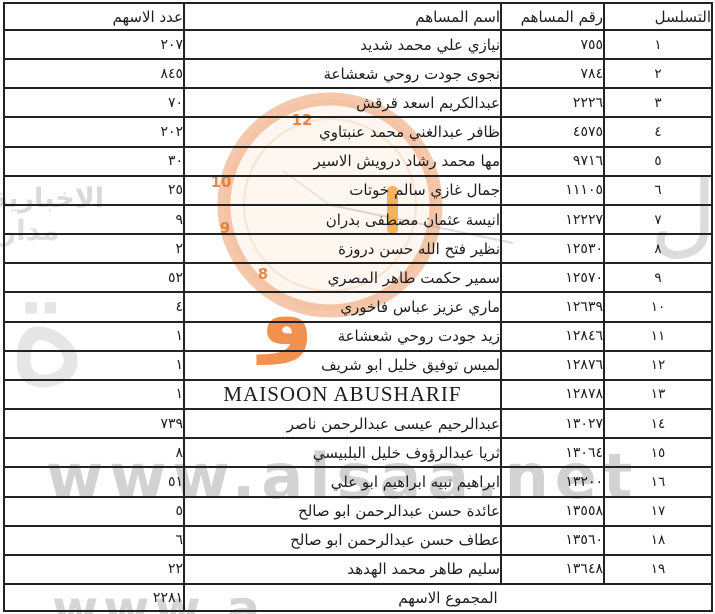  Describe the element at coordinates (658, 336) in the screenshot. I see `cell-serial: ١١` at that location.